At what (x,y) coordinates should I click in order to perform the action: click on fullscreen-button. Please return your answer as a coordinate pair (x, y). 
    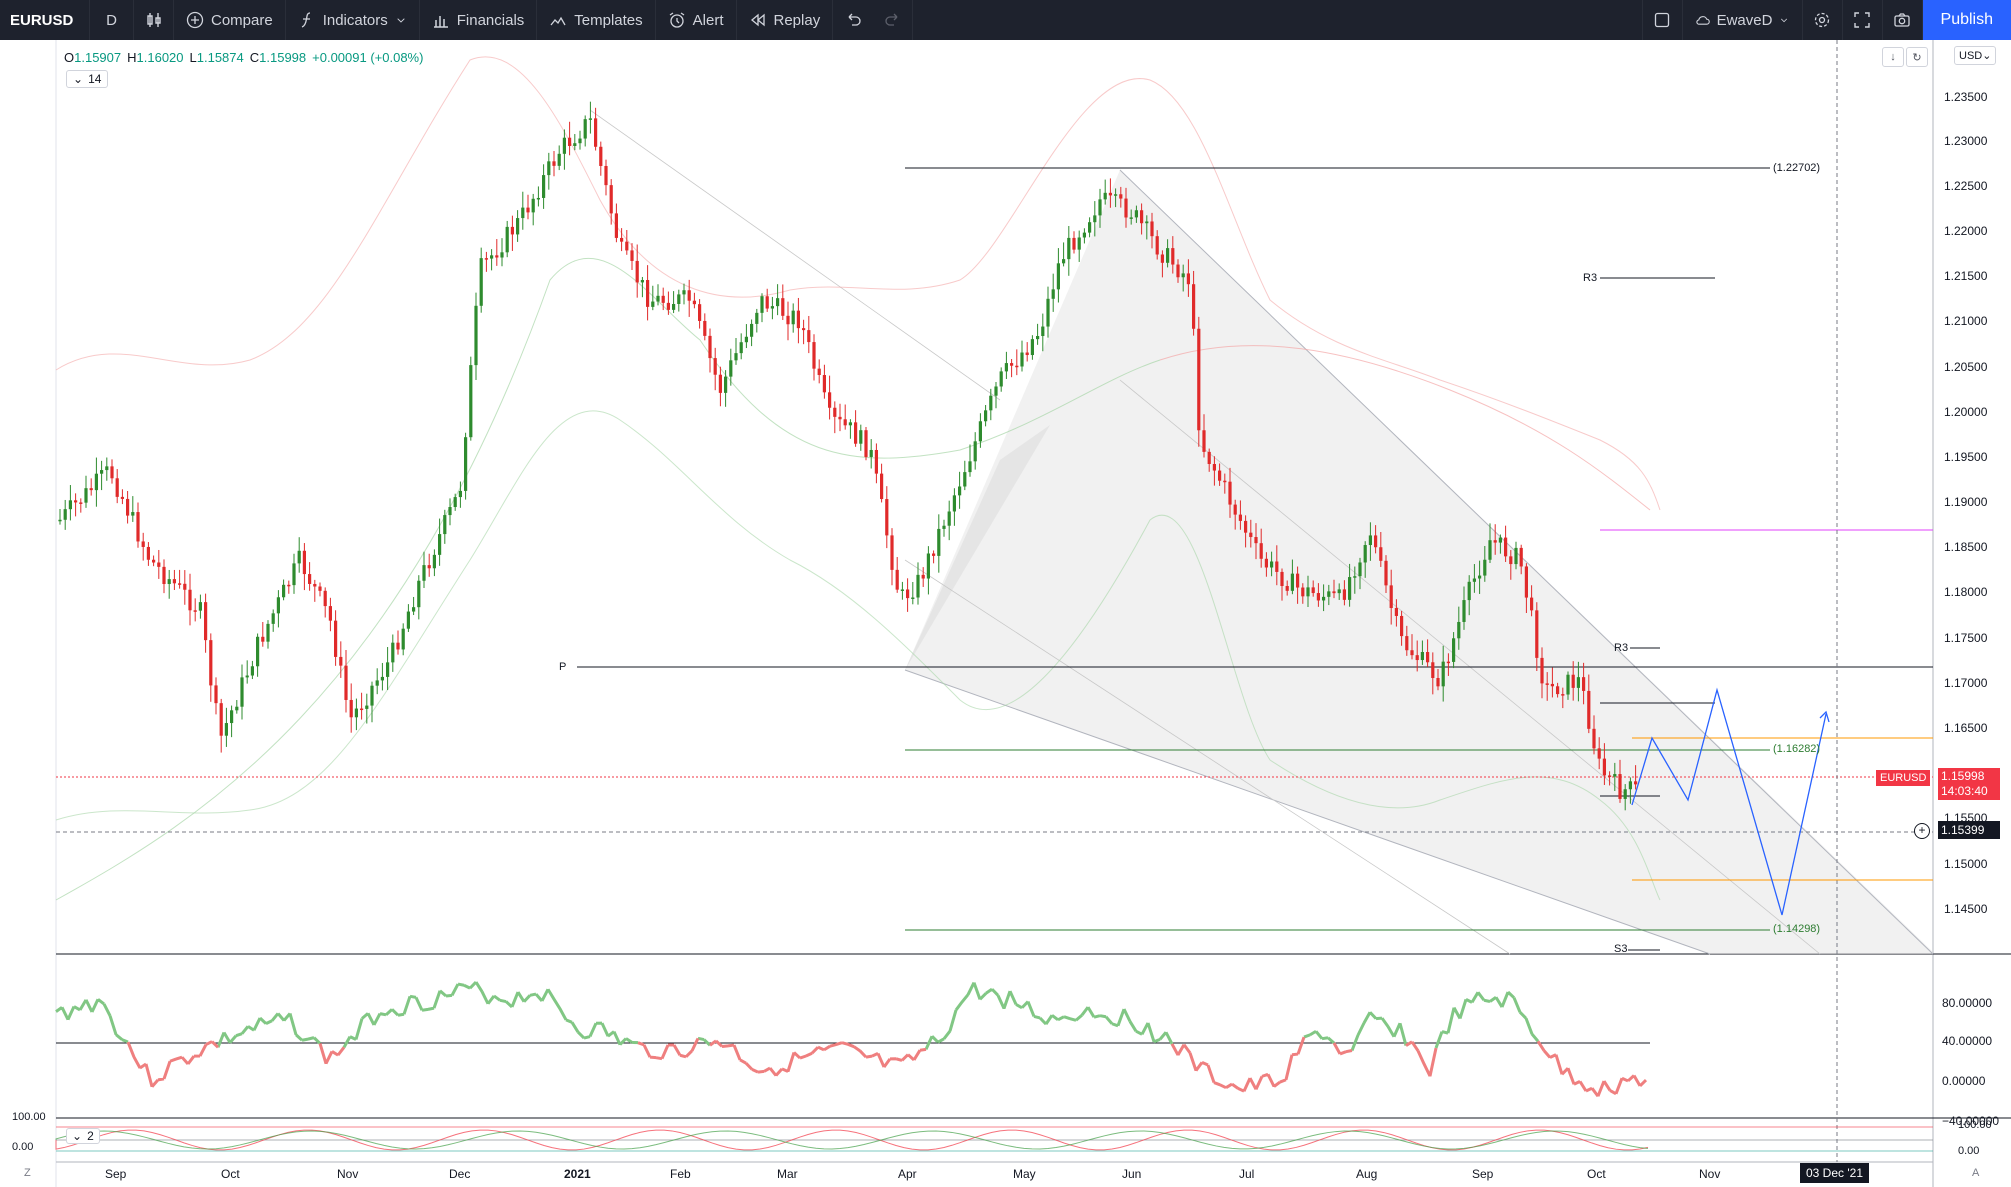
    Looking at the image, I should click on (1863, 20).